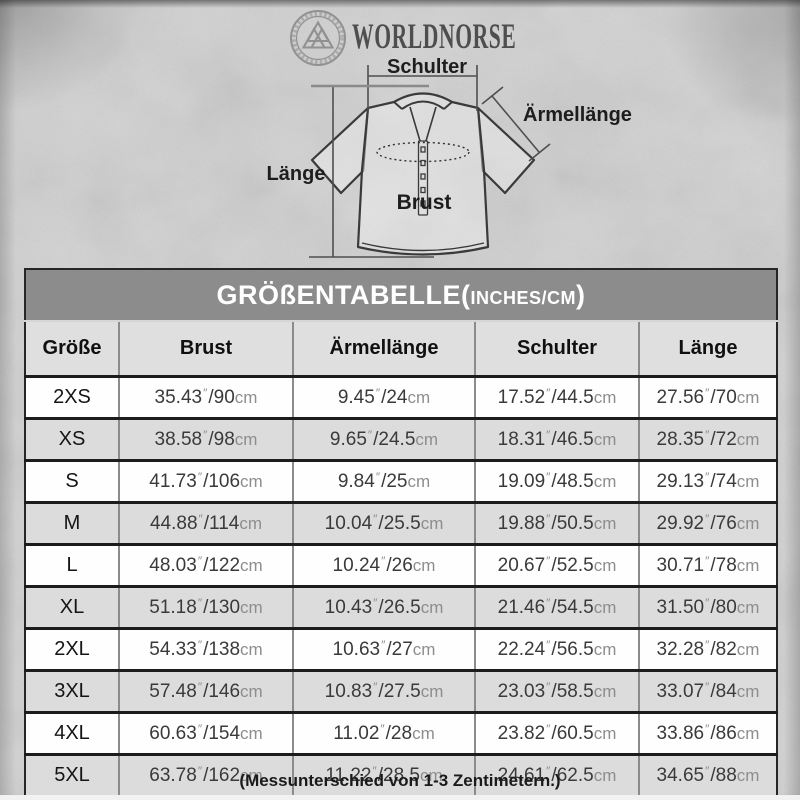  What do you see at coordinates (72, 439) in the screenshot?
I see `size-cell: XS` at bounding box center [72, 439].